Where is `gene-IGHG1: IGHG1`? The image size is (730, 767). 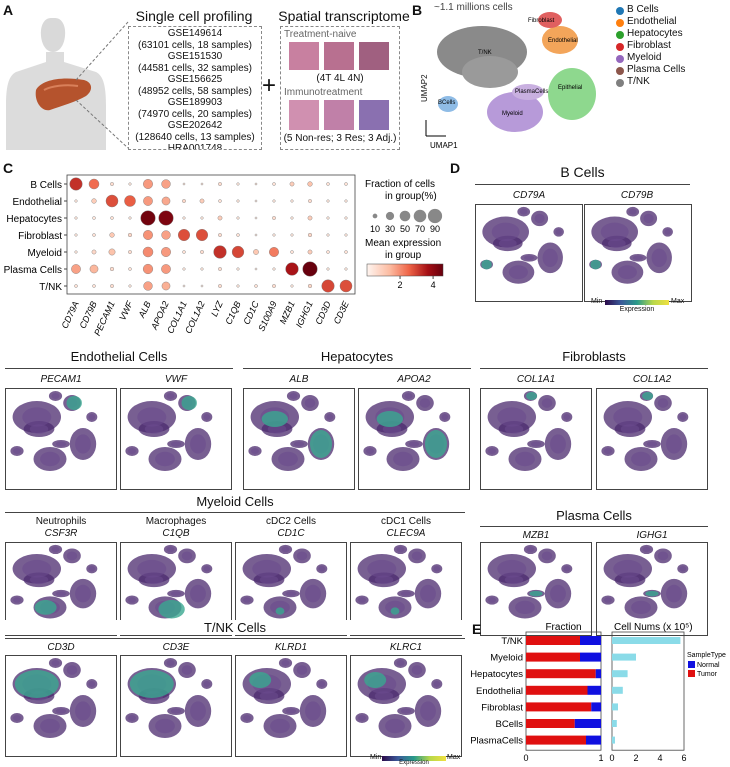
gene-IGHG1: IGHG1 is located at coordinates (652, 535).